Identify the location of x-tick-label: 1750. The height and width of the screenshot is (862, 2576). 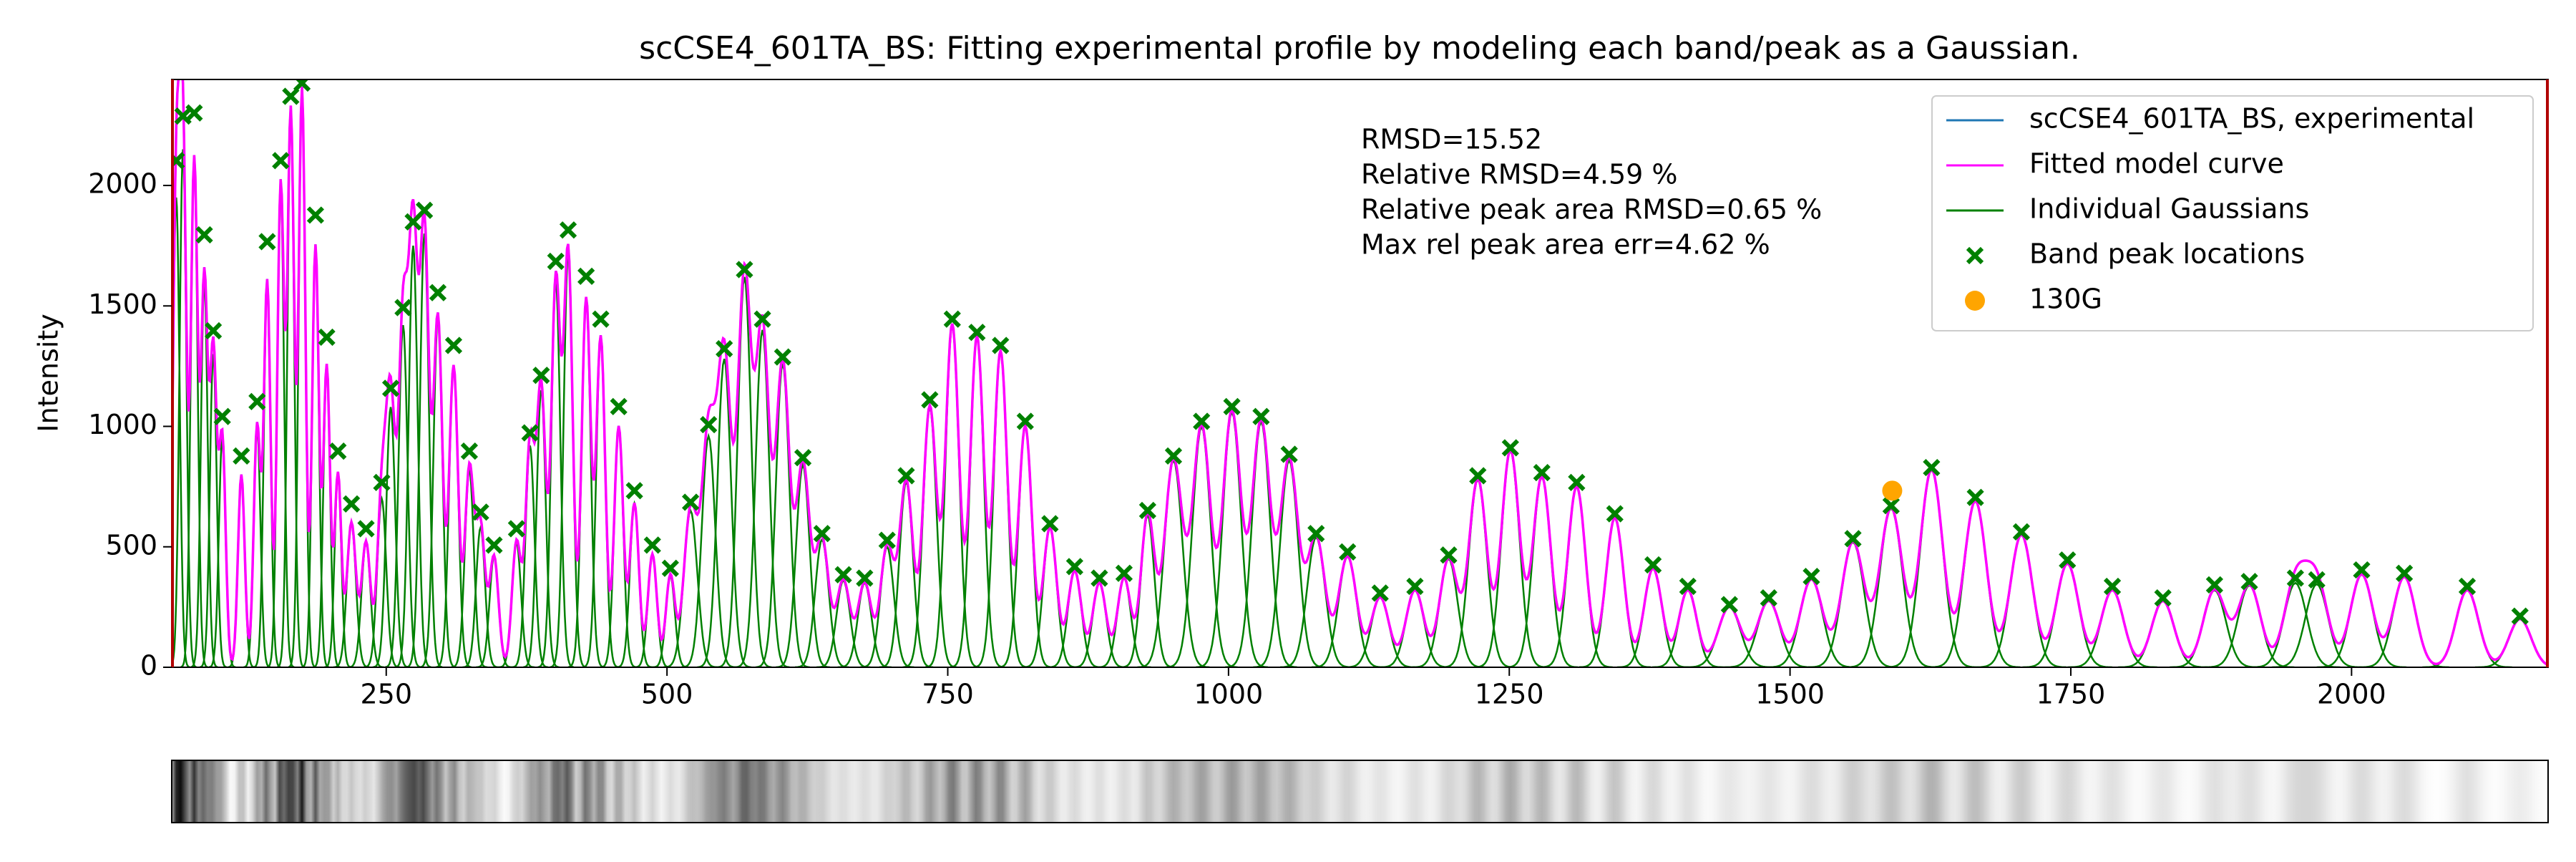
(2071, 694).